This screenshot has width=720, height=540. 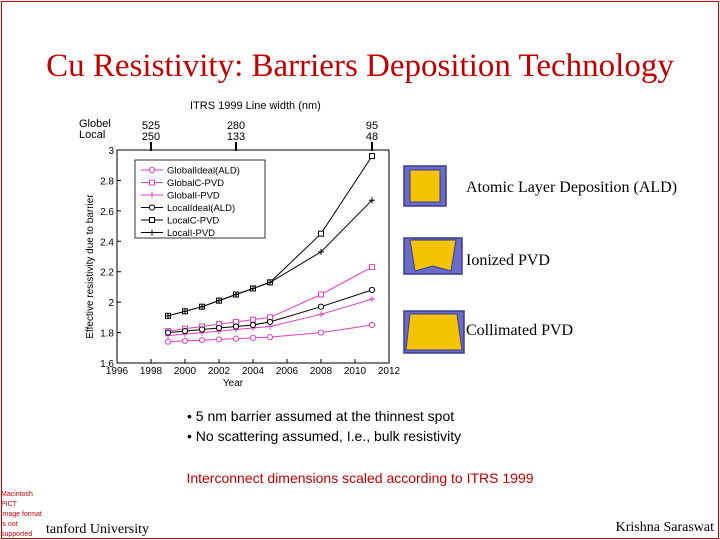 I want to click on top-tick-globel-label: 95, so click(x=372, y=126).